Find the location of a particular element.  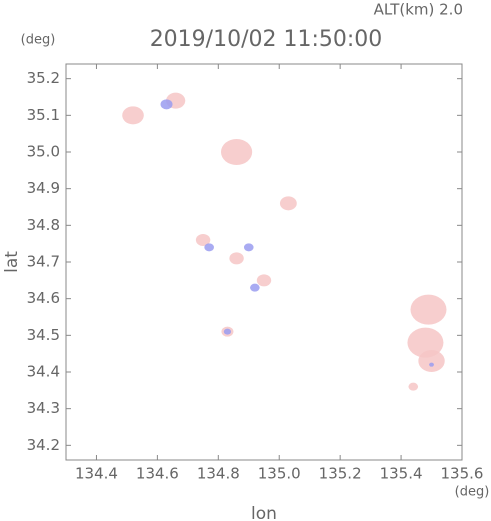

y-axis-title: lat is located at coordinates (12, 262).